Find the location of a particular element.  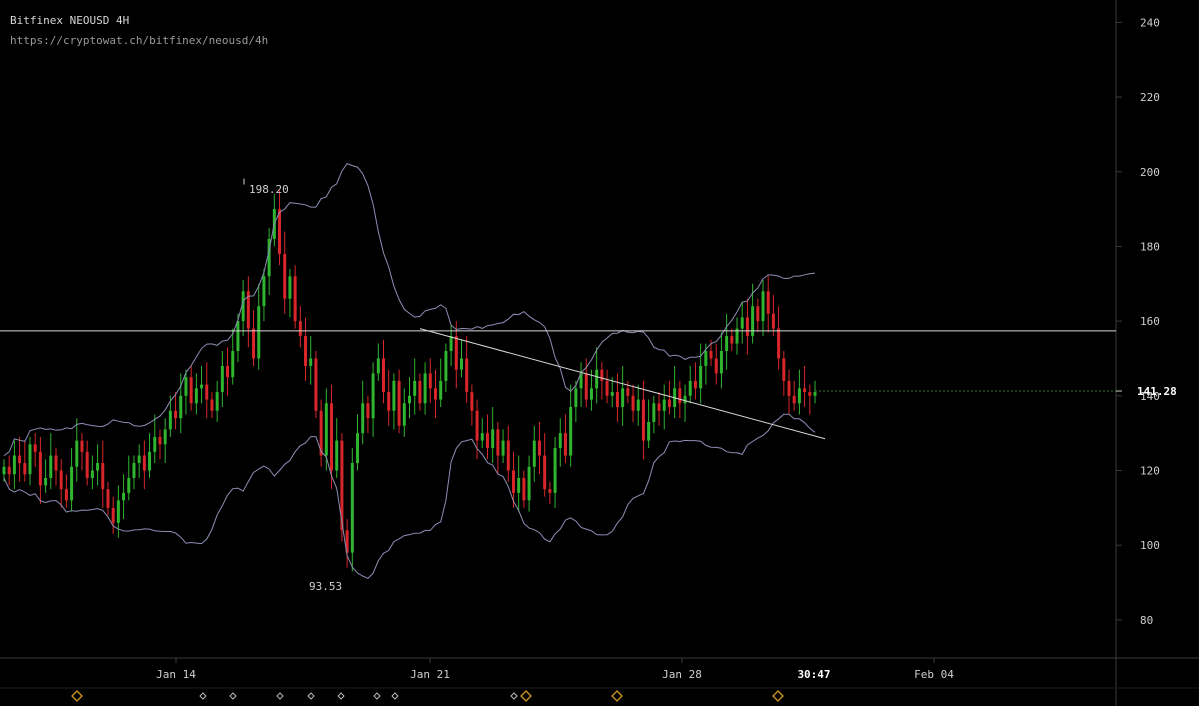

low-annotation: 93.53 is located at coordinates (325, 586).